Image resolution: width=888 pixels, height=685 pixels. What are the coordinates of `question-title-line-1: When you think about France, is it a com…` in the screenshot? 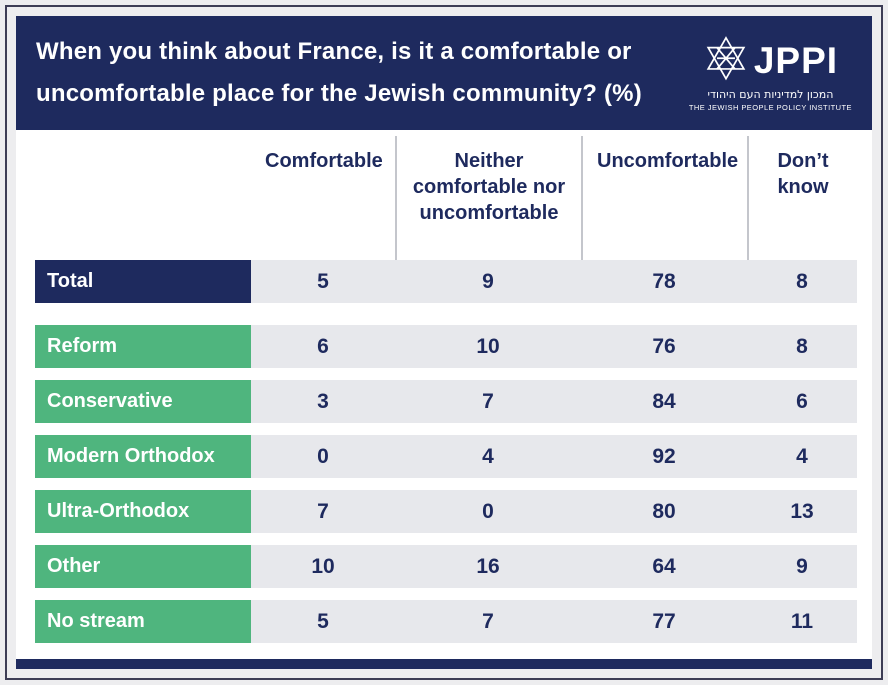 It's located at (334, 51).